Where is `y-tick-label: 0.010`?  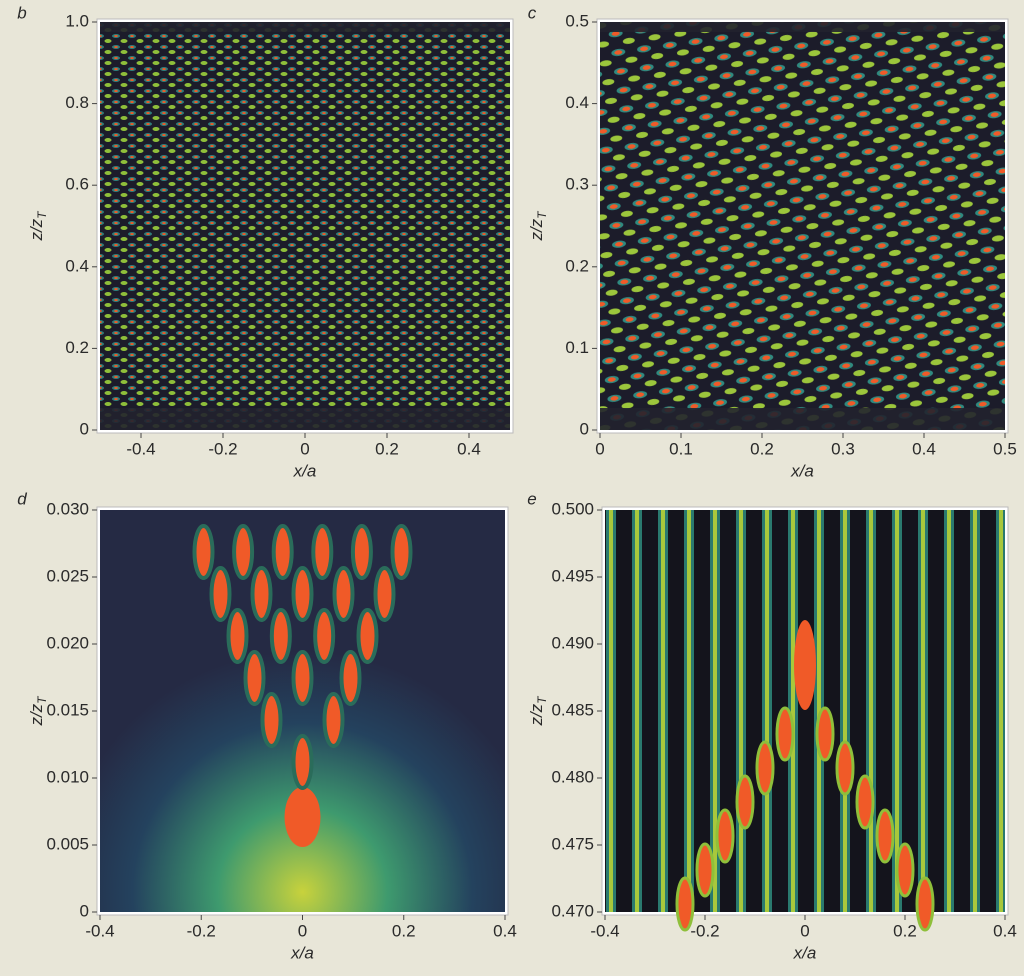
y-tick-label: 0.010 is located at coordinates (67, 776).